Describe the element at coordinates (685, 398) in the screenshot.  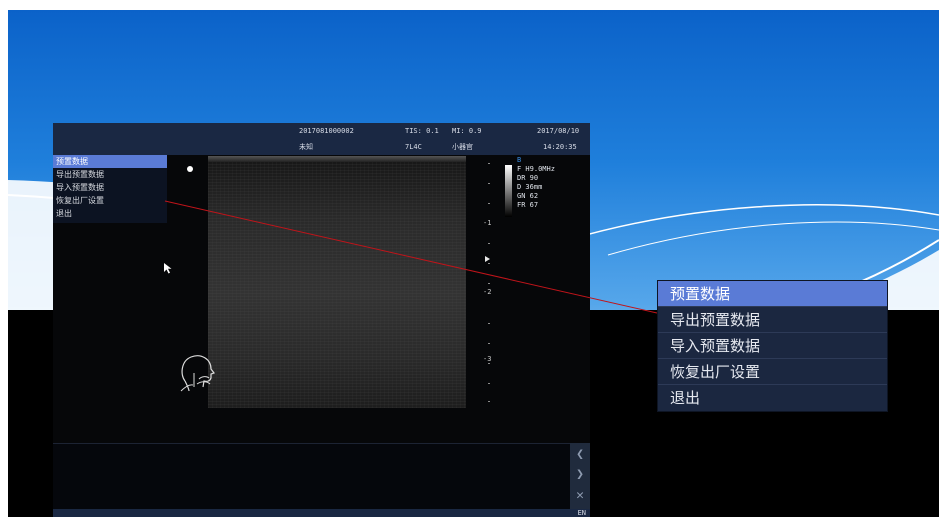
I see `menu-item-exit-large: 退出` at that location.